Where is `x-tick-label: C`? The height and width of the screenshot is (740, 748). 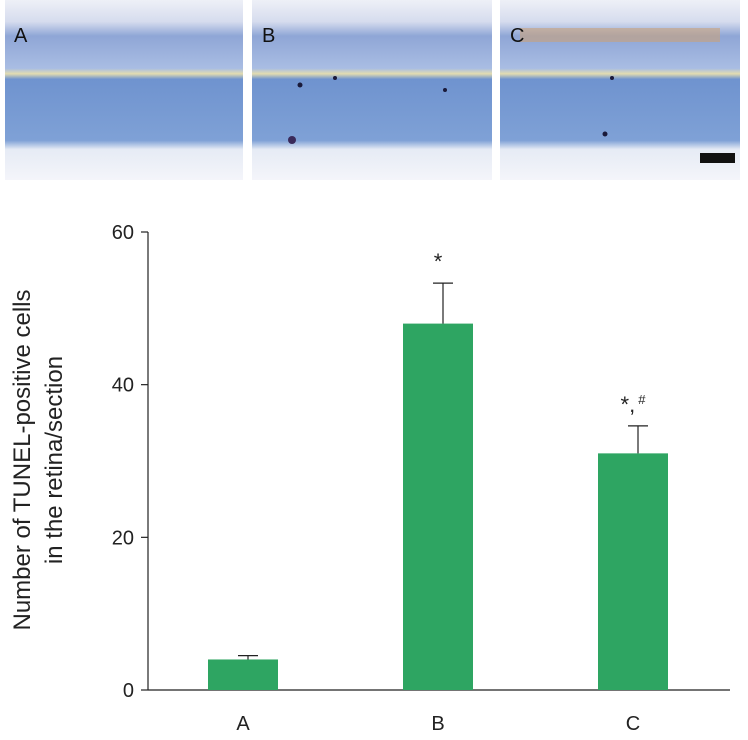 x-tick-label: C is located at coordinates (633, 724).